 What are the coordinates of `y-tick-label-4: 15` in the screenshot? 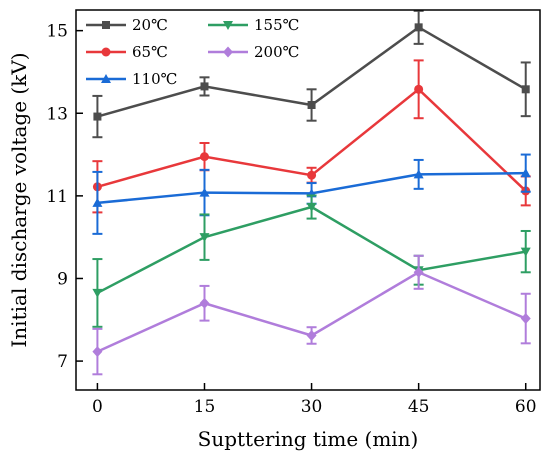 It's located at (57, 32).